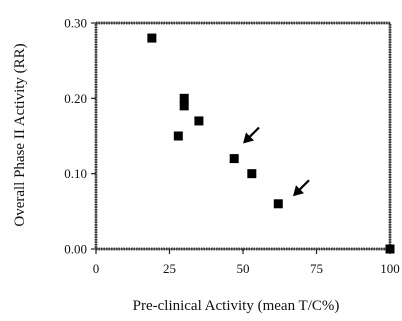  What do you see at coordinates (20, 134) in the screenshot?
I see `y-axis-title: Overall Phase II Activity (RR)` at bounding box center [20, 134].